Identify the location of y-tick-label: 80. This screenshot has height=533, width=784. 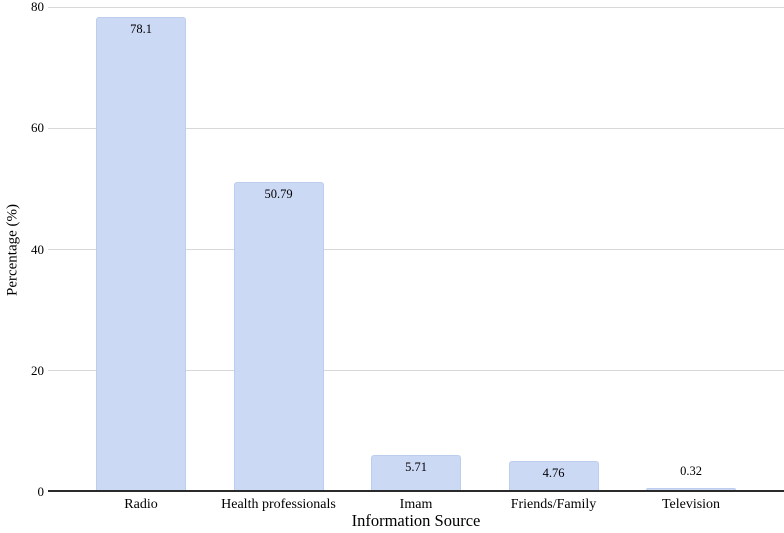
(37, 7).